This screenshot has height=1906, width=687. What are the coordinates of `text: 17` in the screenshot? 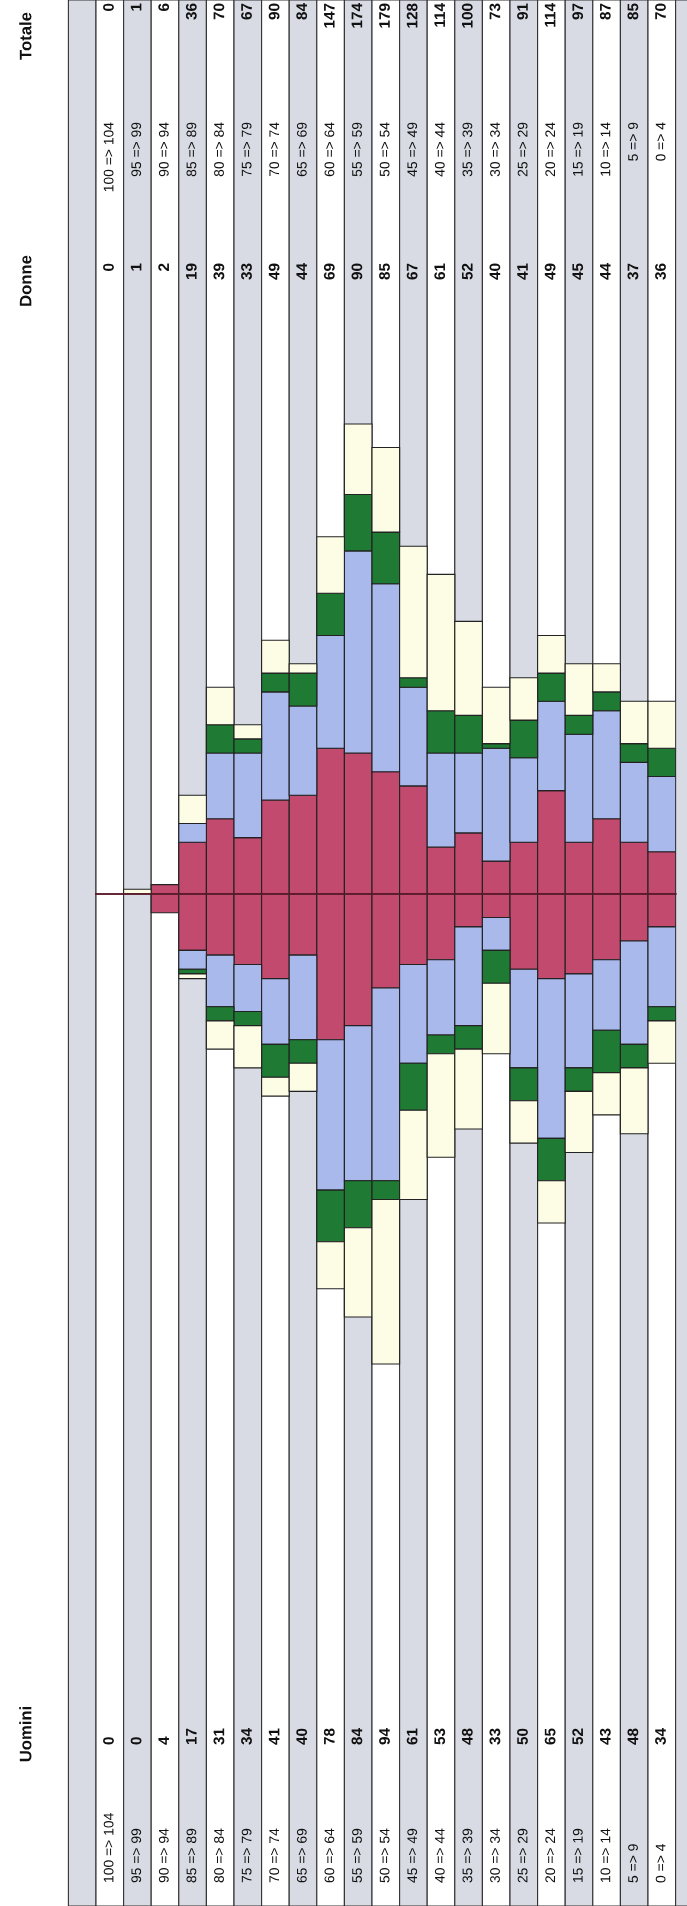 It's located at (191, 1736).